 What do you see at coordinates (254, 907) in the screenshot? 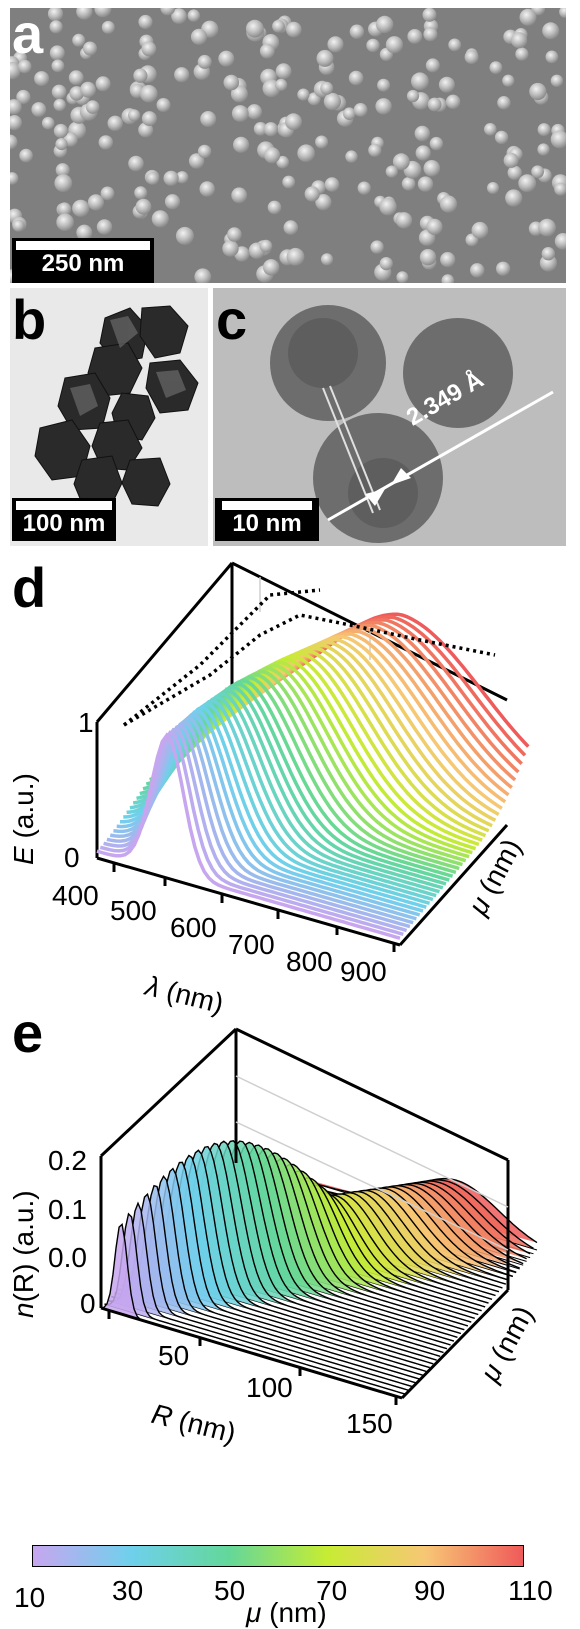
I see `x-ticks-d` at bounding box center [254, 907].